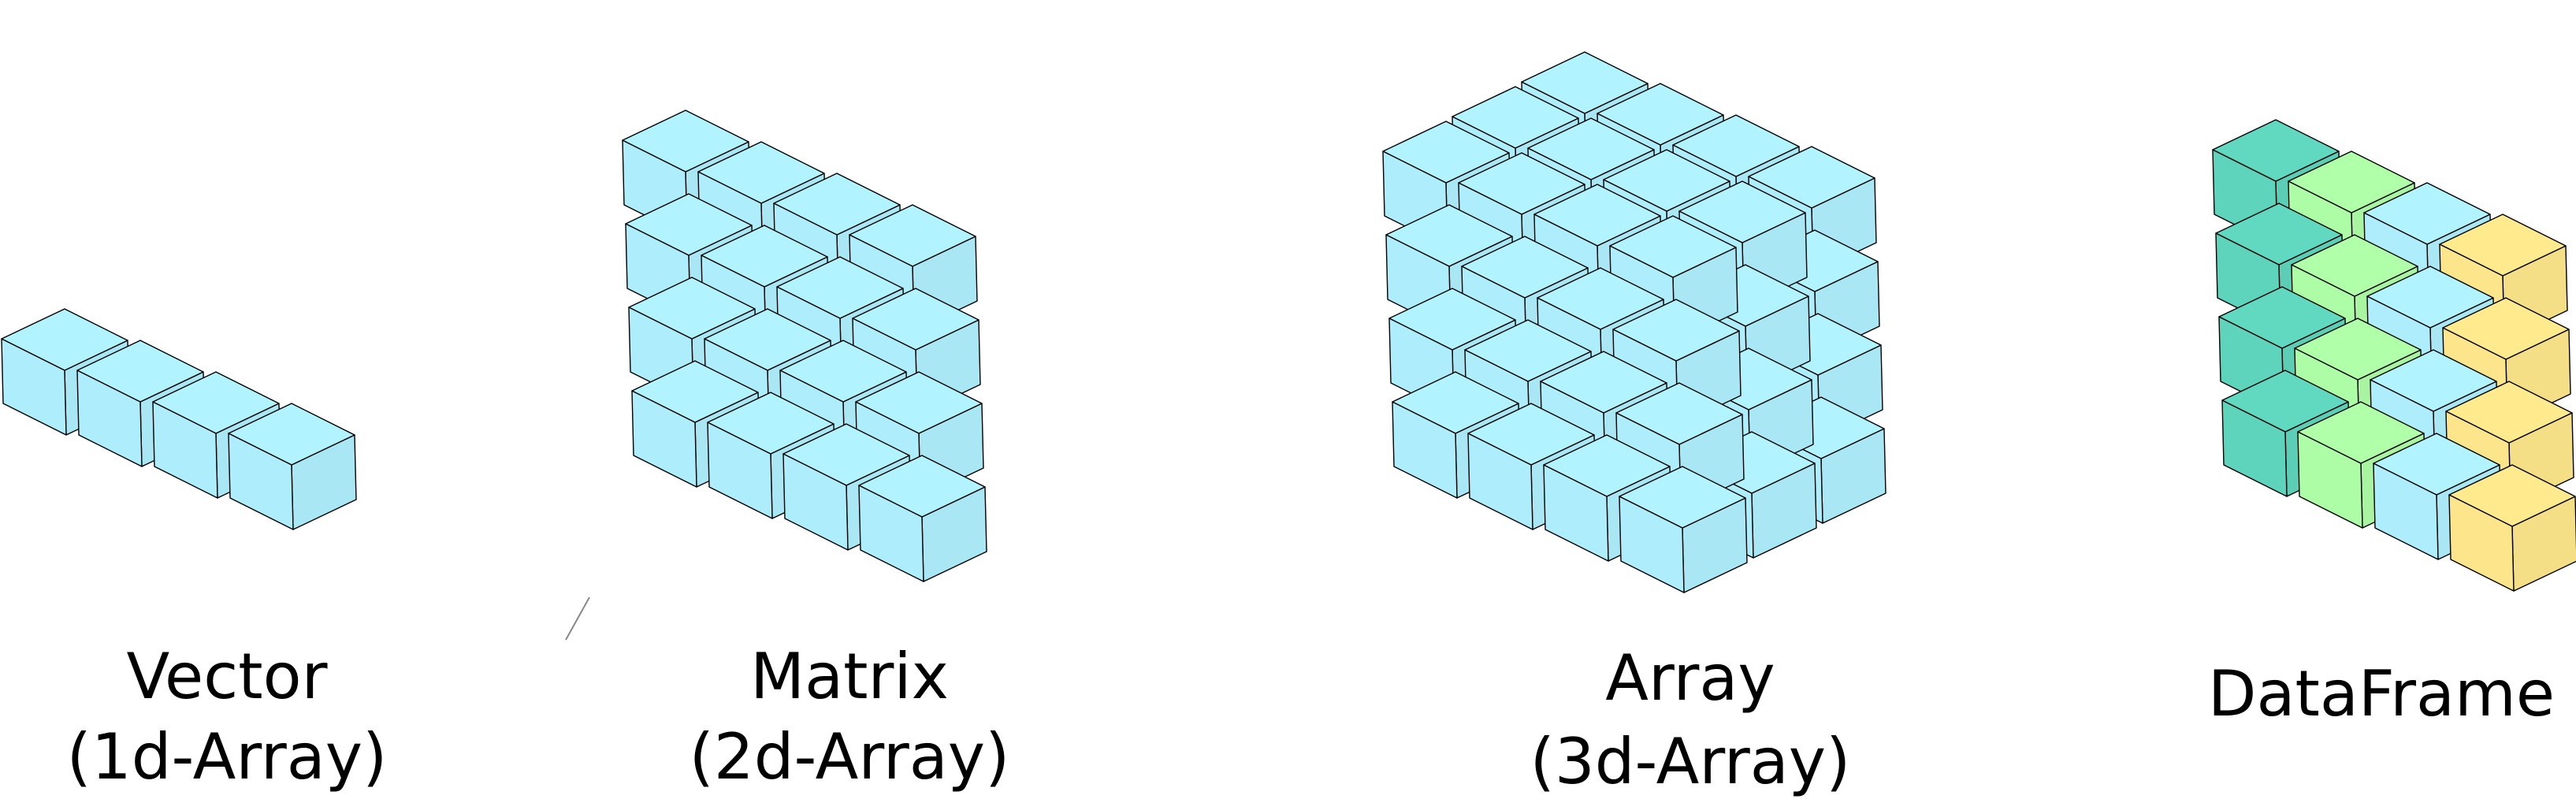 The width and height of the screenshot is (2576, 799). What do you see at coordinates (227, 676) in the screenshot?
I see `vector-caption-title: Vector` at bounding box center [227, 676].